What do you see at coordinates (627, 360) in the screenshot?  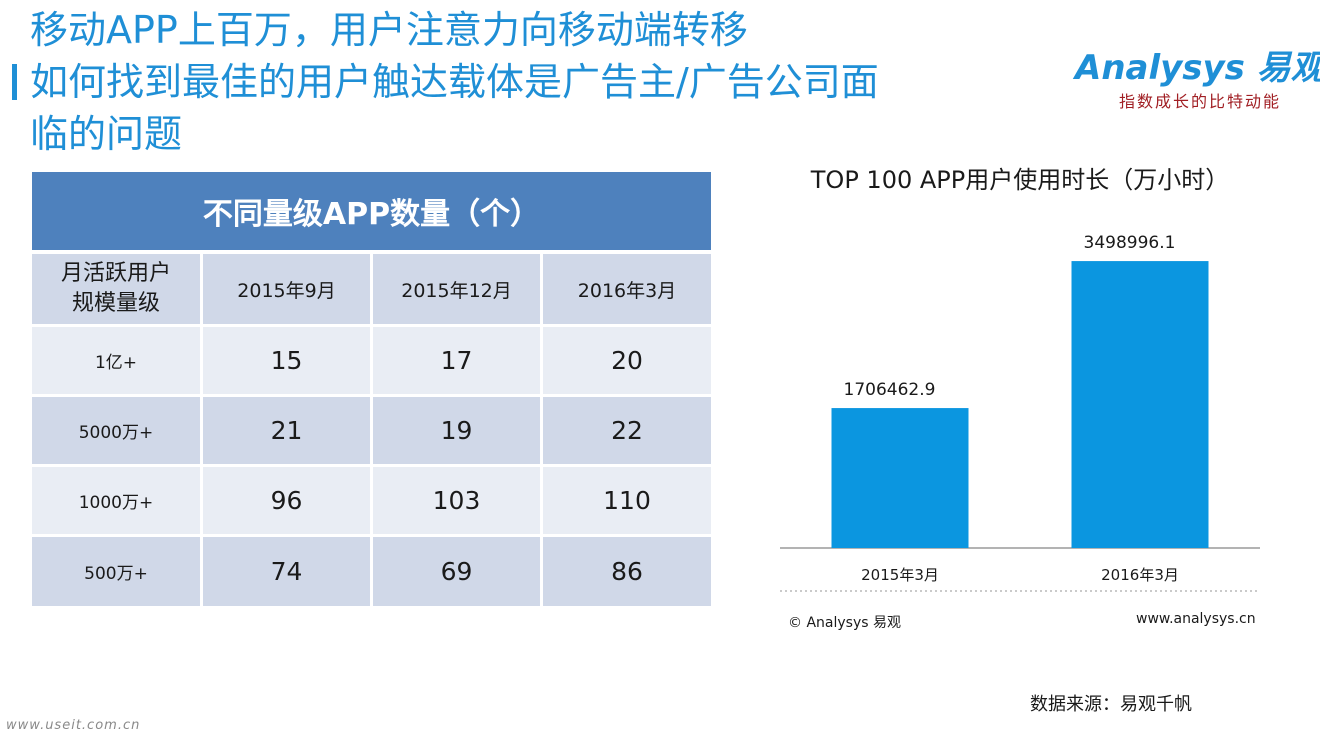 I see `table-cell: 20` at bounding box center [627, 360].